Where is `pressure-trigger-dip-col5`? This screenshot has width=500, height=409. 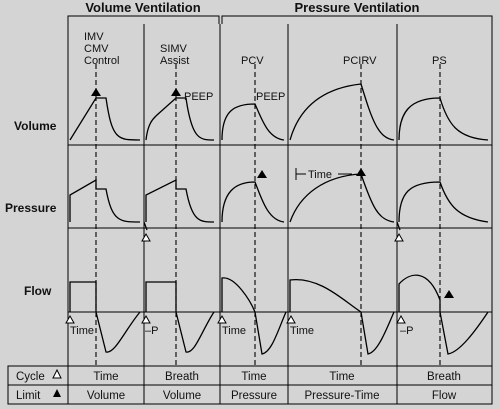
pressure-trigger-dip-col5 is located at coordinates (398, 226).